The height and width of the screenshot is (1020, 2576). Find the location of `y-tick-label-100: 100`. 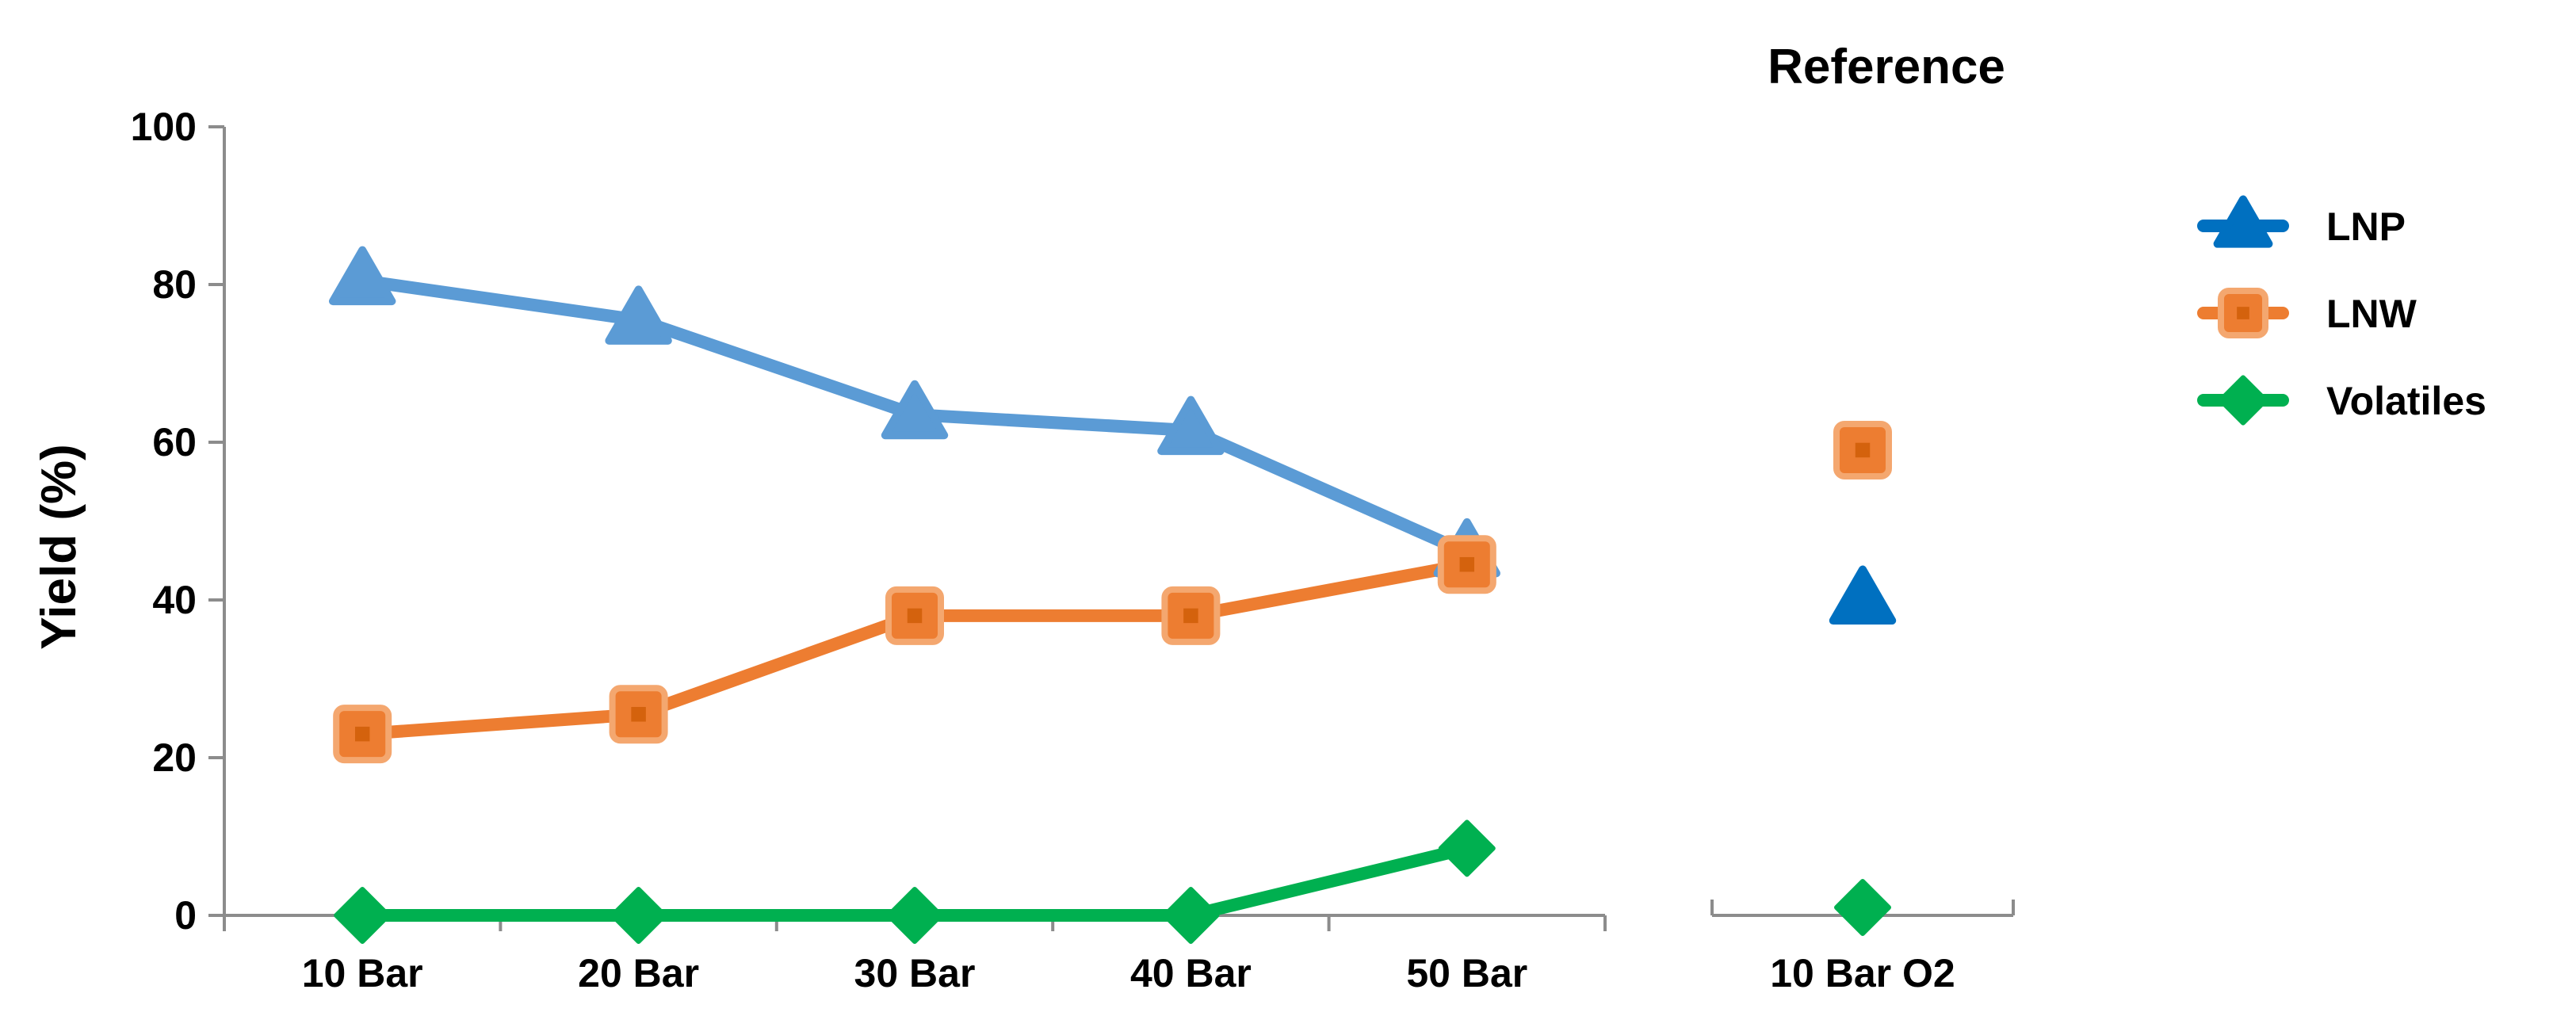

y-tick-label-100: 100 is located at coordinates (164, 127).